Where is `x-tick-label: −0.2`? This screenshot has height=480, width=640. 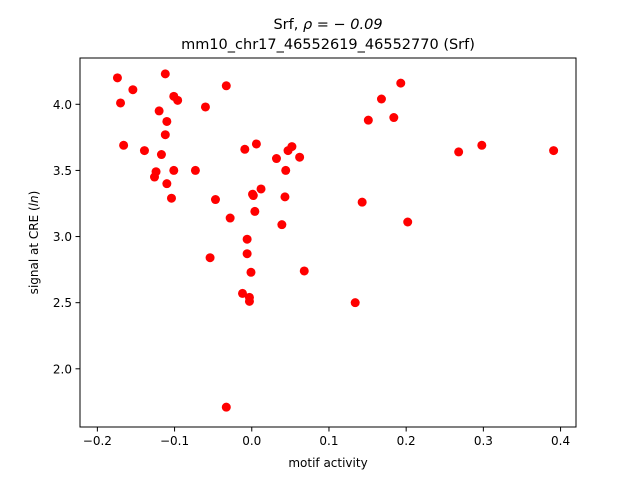 x-tick-label: −0.2 is located at coordinates (97, 441).